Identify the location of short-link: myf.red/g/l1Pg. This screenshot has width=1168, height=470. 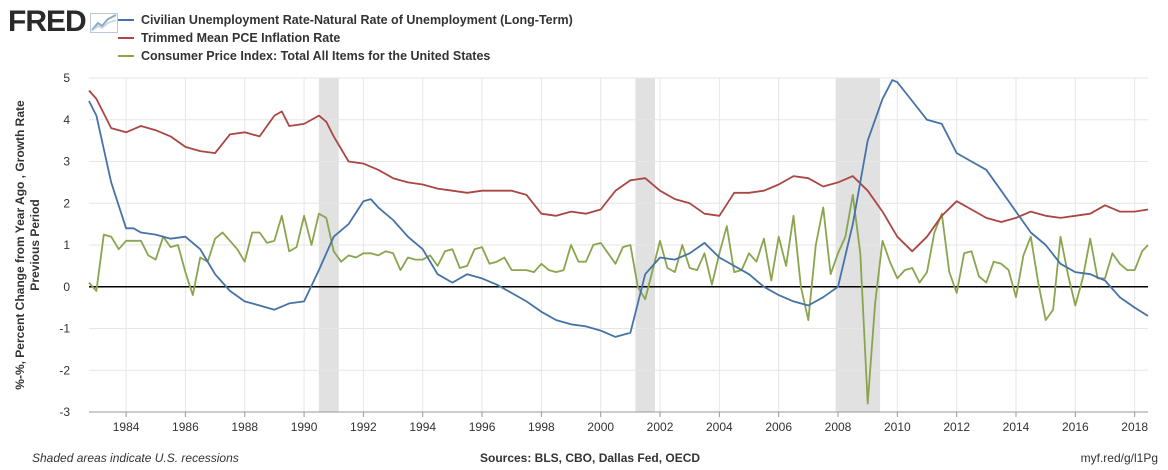
(1119, 458).